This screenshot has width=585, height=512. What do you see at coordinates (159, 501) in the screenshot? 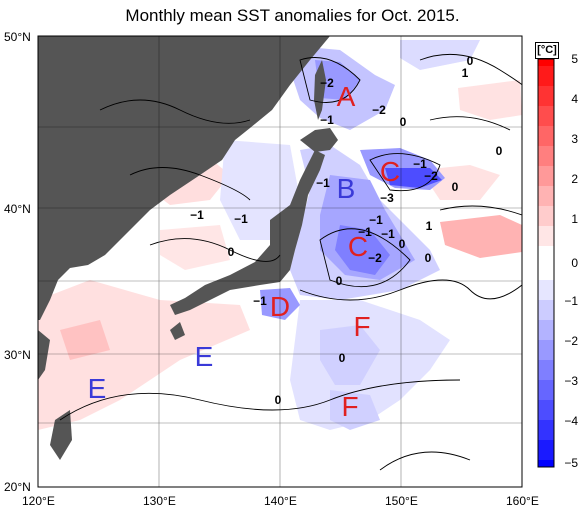
I see `lon-label-130e: 130°E` at bounding box center [159, 501].